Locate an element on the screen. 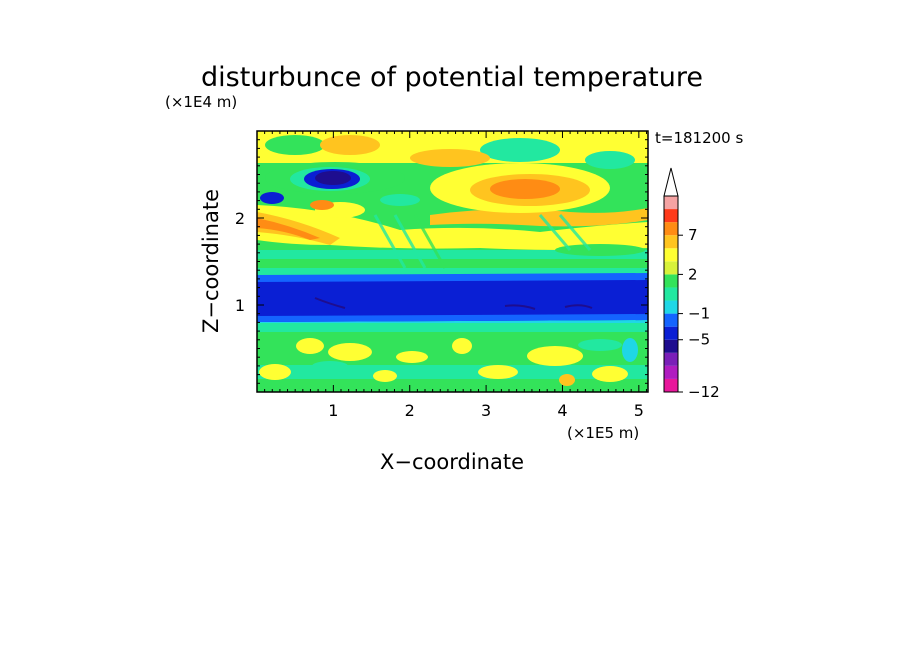 This screenshot has width=904, height=654. yellow-band is located at coordinates (452, 227).